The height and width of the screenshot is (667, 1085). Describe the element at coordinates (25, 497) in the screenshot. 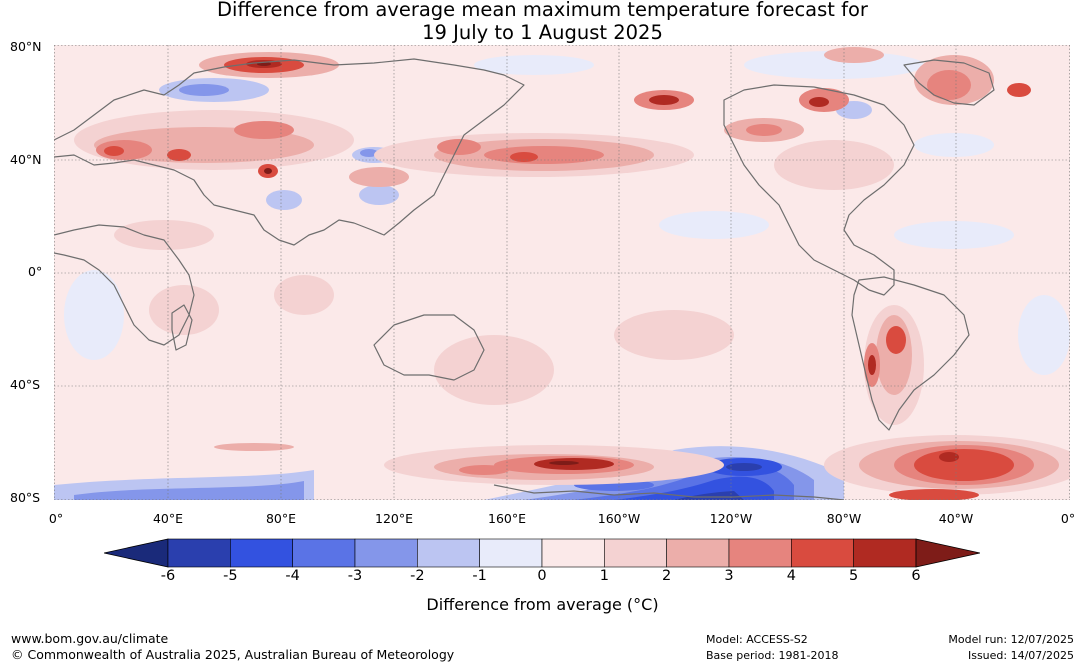

I see `lat-label-80s: 80°S` at that location.